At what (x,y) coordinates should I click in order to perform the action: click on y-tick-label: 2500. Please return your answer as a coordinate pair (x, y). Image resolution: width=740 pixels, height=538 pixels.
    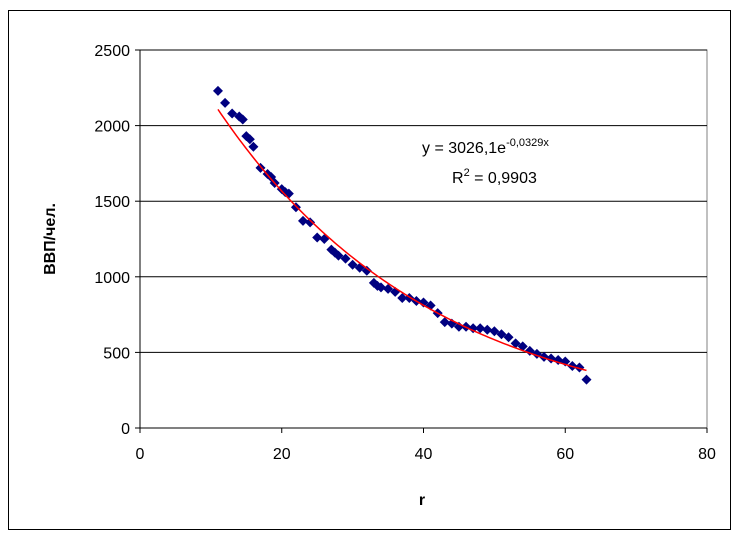
    Looking at the image, I should click on (112, 51).